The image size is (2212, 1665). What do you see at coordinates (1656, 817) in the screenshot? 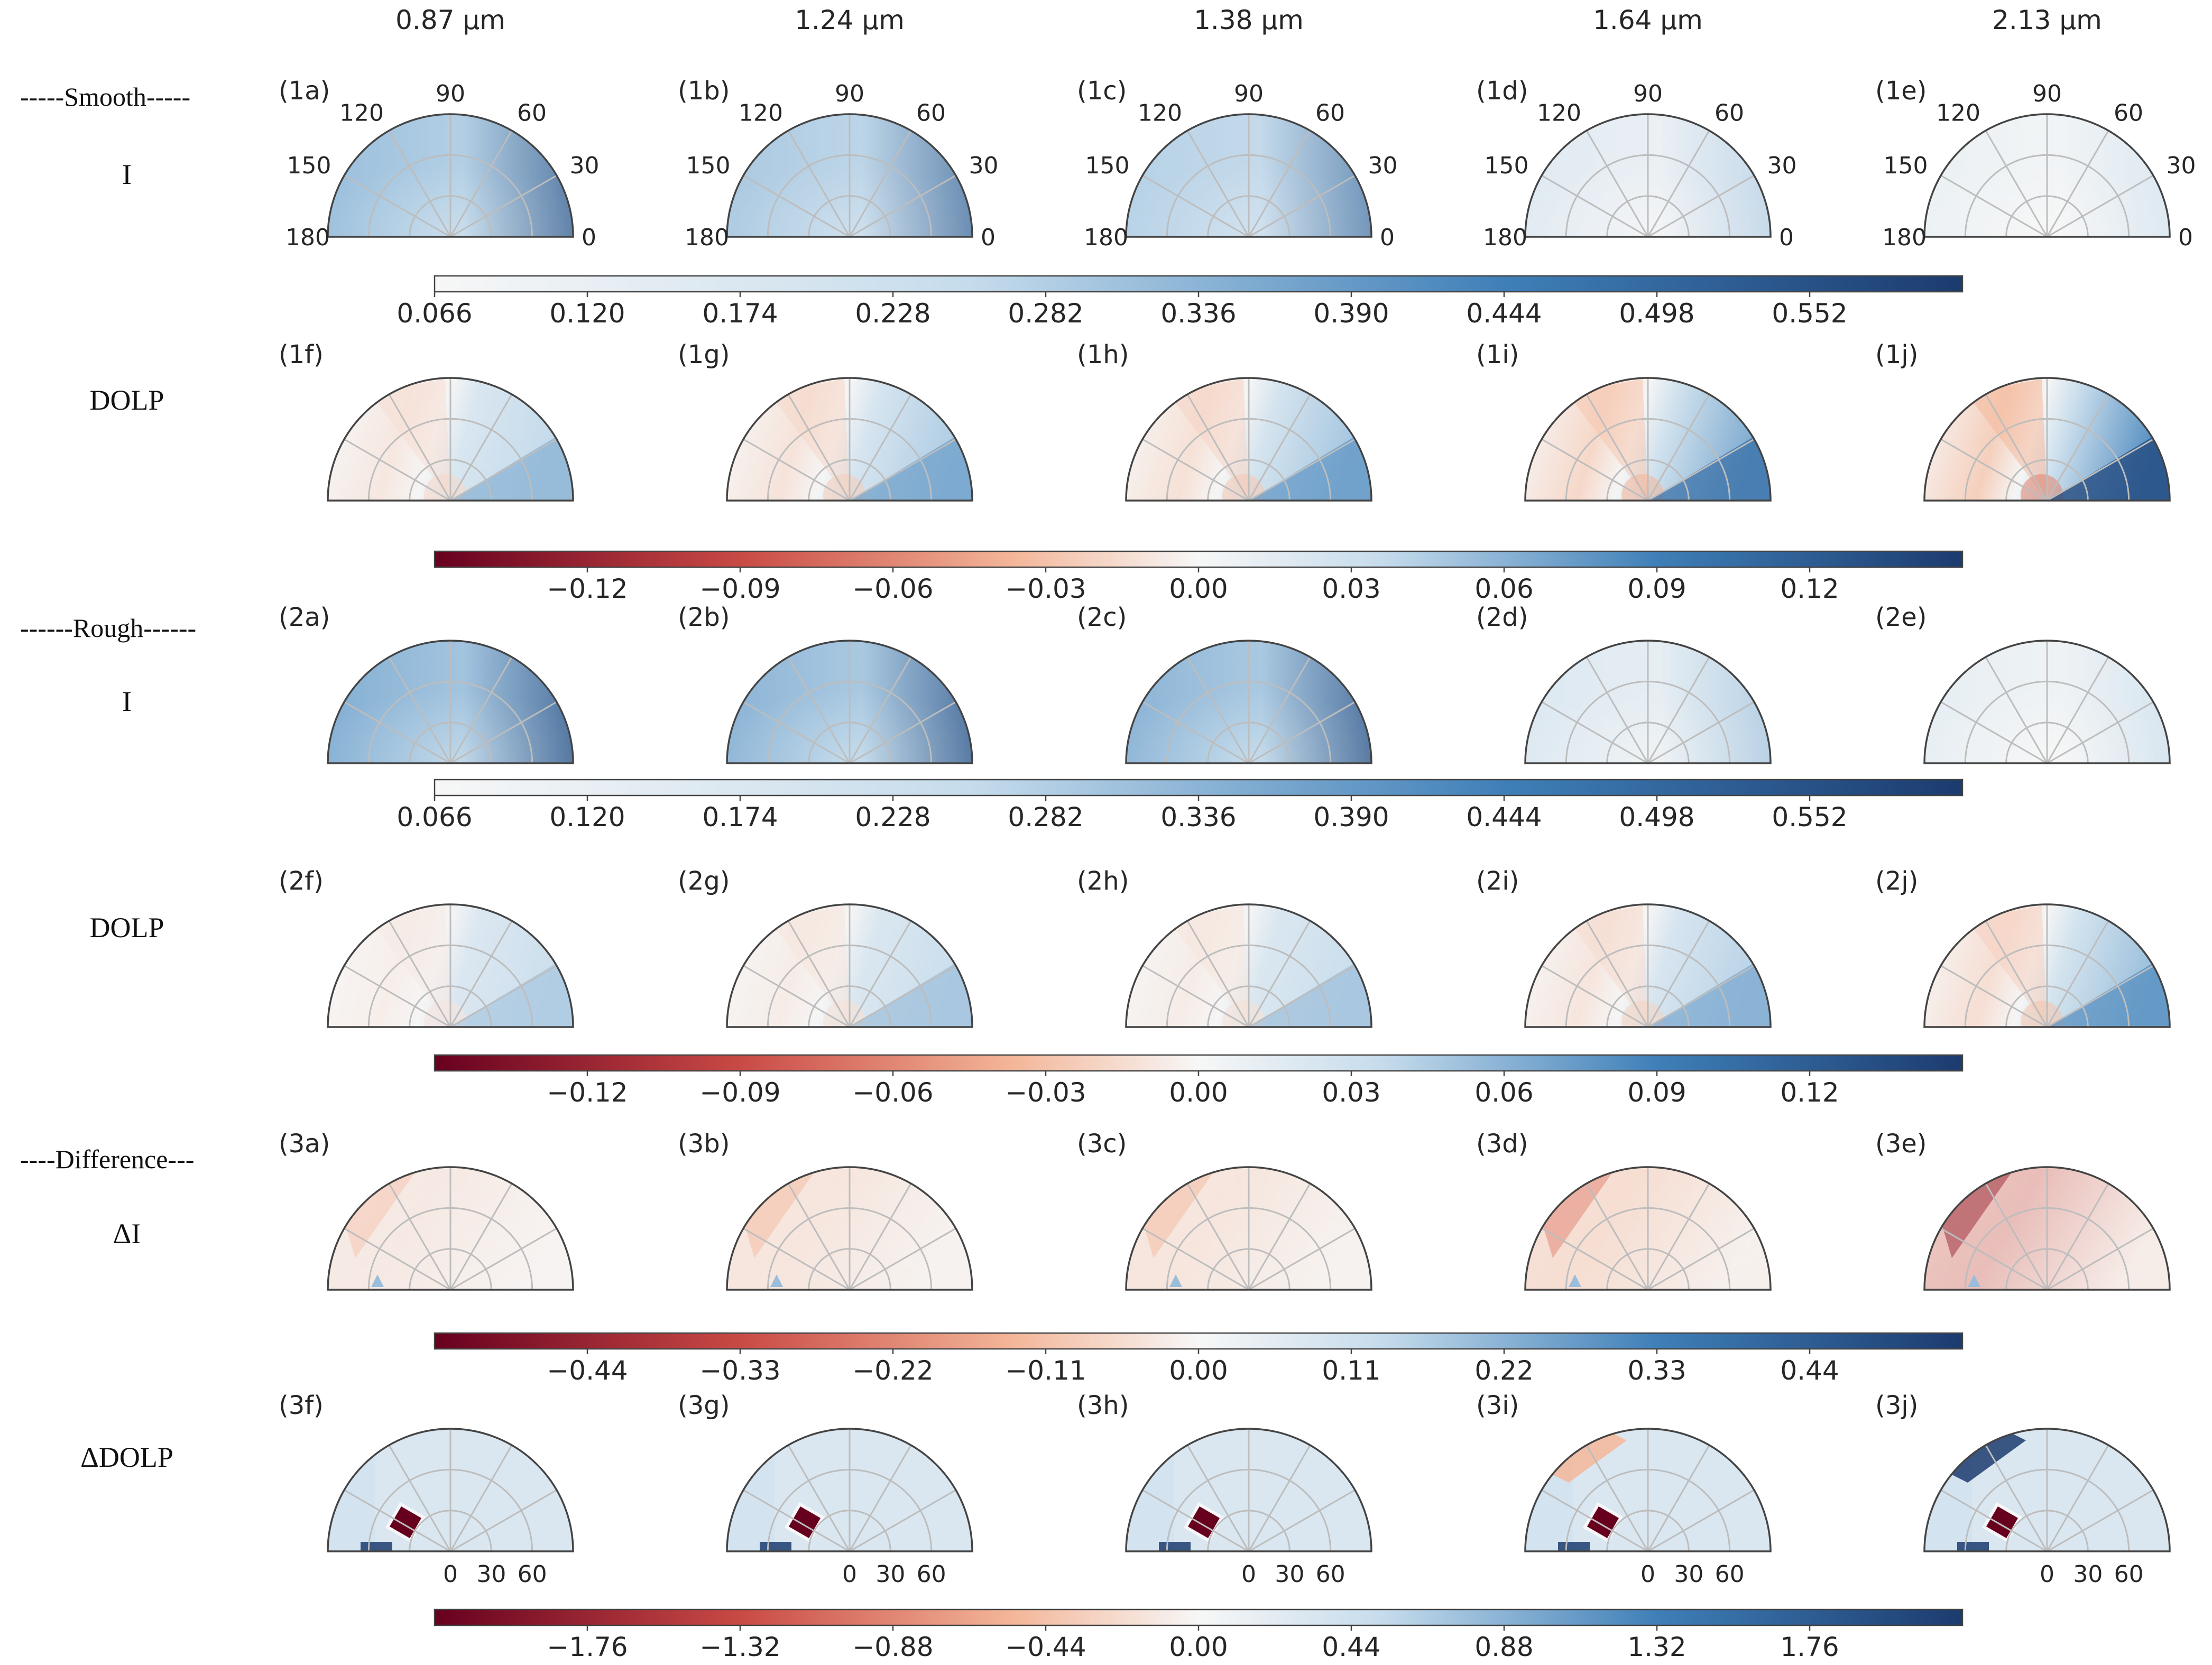
I see `colorbar-tick-label: 0.498` at bounding box center [1656, 817].